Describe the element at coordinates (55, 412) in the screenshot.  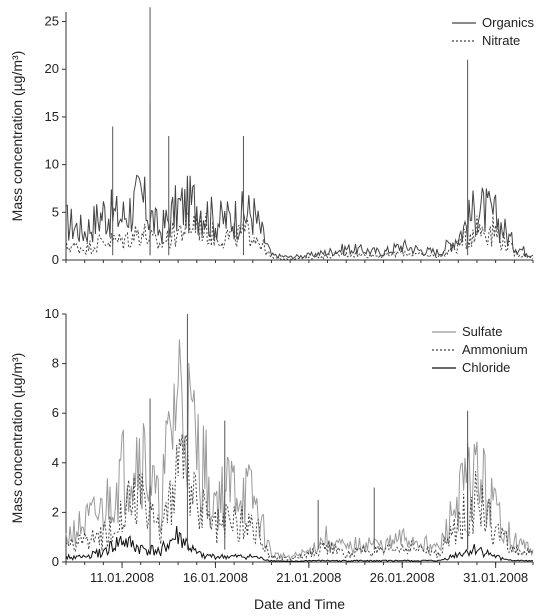
I see `y-tick-label: 6` at that location.